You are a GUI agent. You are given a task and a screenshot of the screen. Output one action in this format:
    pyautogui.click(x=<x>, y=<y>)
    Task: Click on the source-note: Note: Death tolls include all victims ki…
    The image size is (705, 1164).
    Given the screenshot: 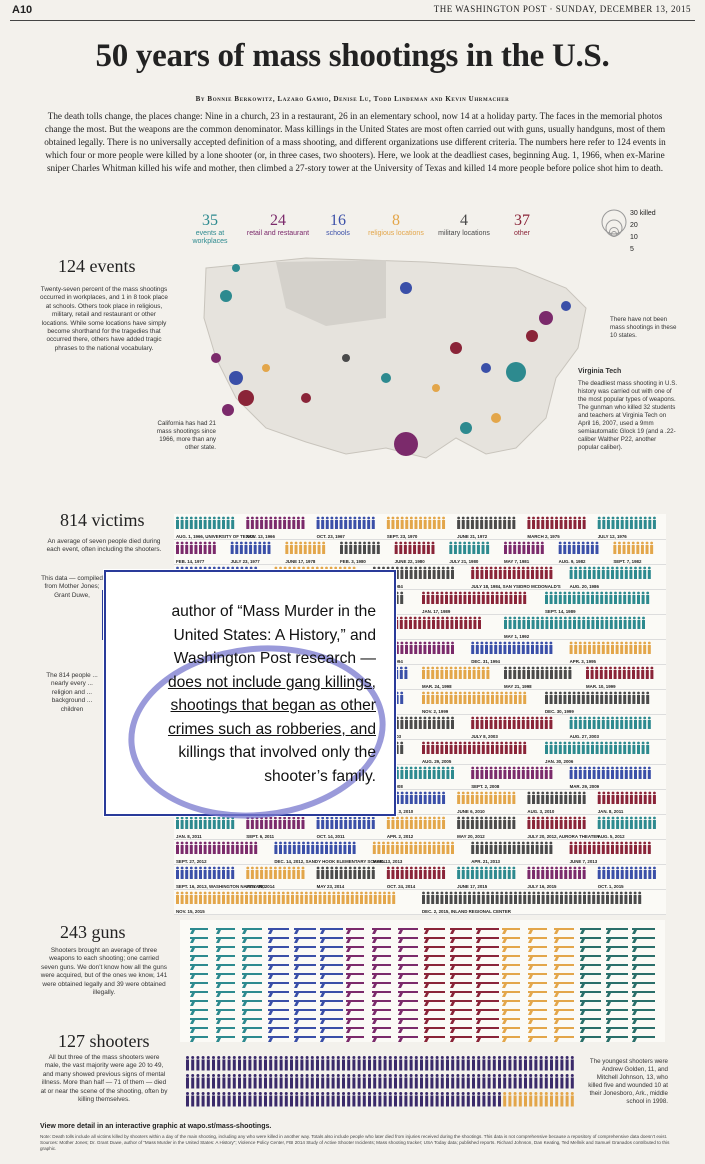 What is the action you would take?
    pyautogui.click(x=355, y=1142)
    